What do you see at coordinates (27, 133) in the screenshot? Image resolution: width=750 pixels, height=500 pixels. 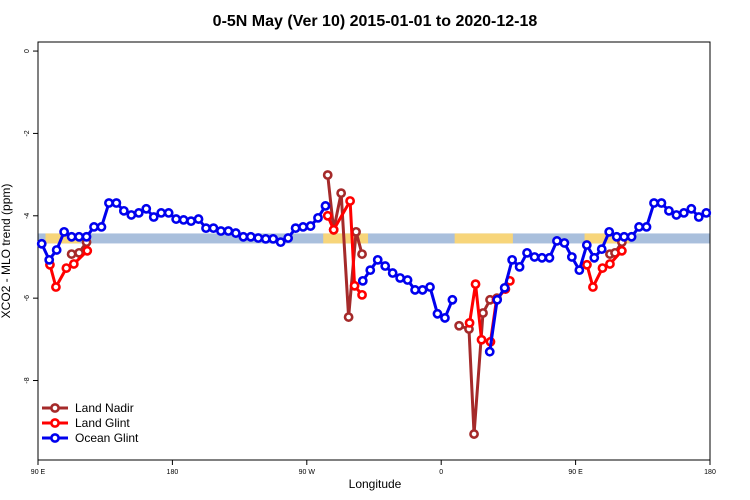 I see `y-tick-label: -2` at bounding box center [27, 133].